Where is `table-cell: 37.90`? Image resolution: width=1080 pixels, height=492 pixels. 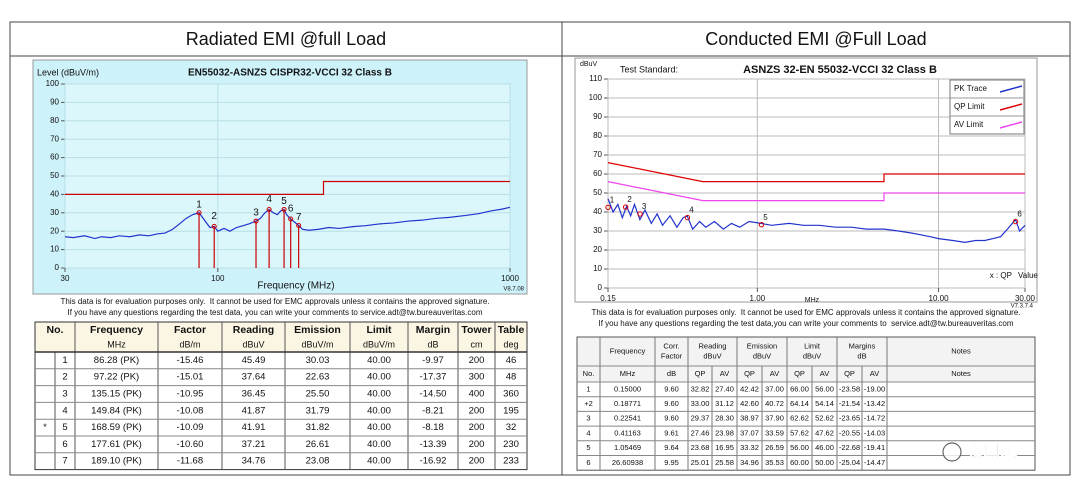
table-cell: 37.90 is located at coordinates (774, 418).